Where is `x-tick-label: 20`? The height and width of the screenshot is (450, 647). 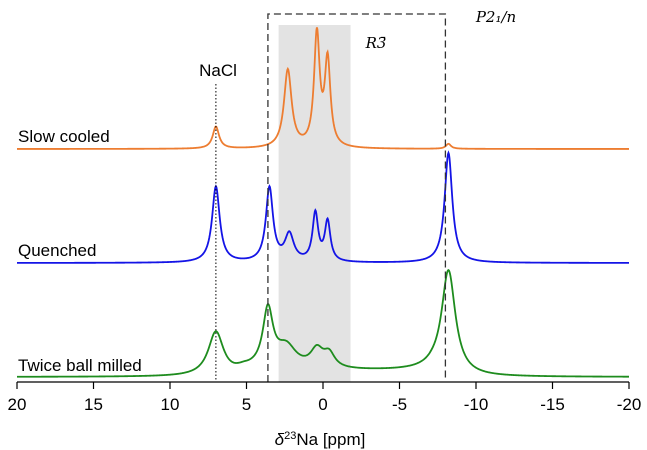 x-tick-label: 20 is located at coordinates (17, 404).